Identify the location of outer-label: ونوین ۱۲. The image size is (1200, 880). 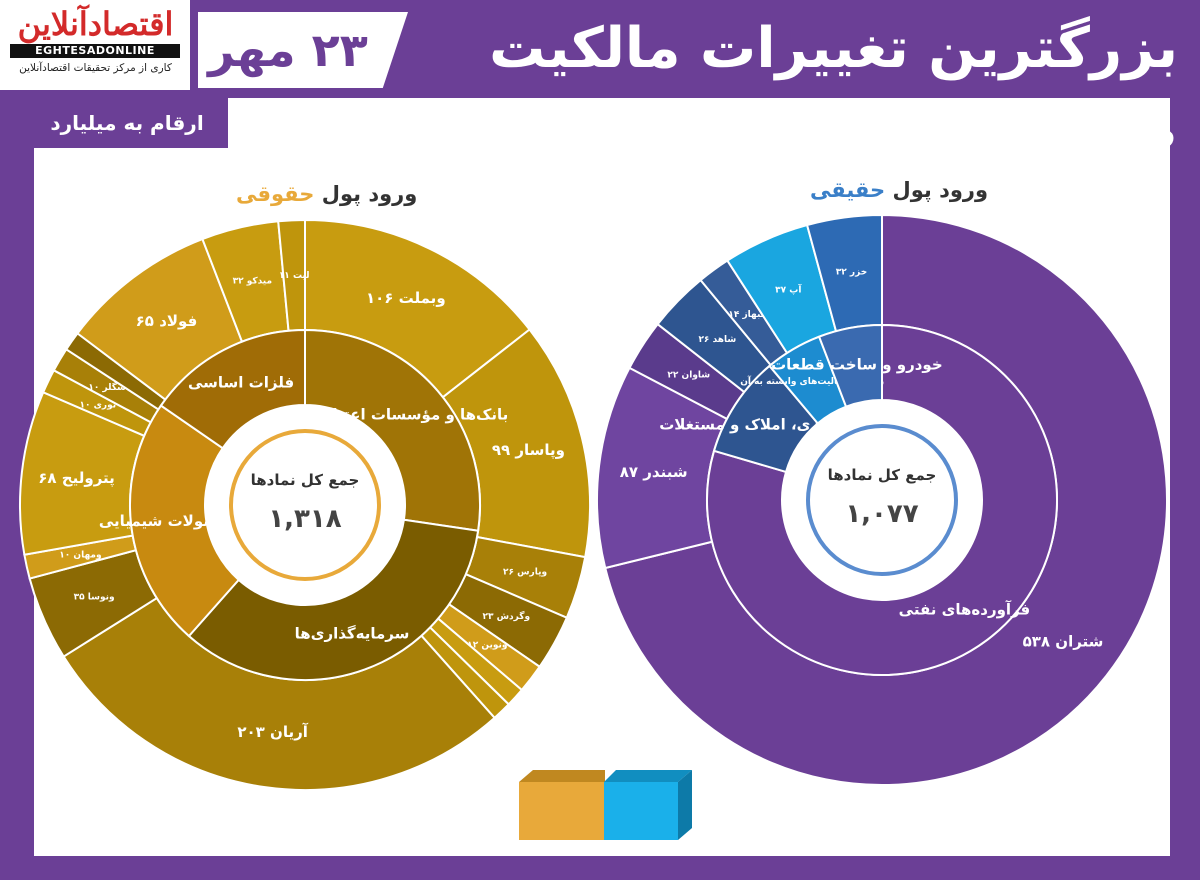
(487, 646).